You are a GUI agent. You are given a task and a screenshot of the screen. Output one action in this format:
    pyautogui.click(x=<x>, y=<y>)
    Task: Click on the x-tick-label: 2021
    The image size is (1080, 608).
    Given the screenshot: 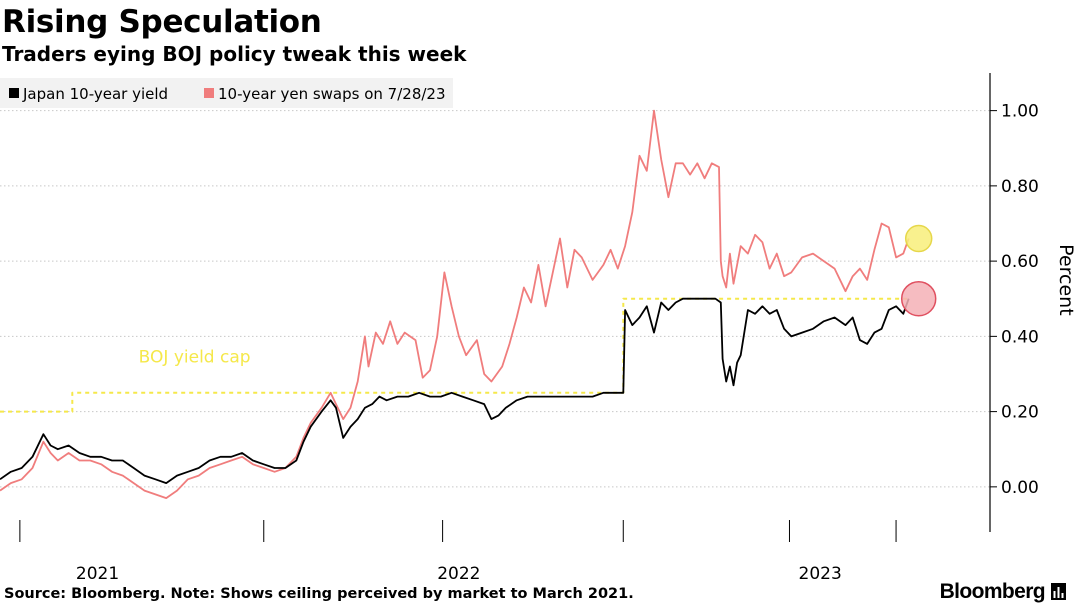 What is the action you would take?
    pyautogui.click(x=97, y=572)
    